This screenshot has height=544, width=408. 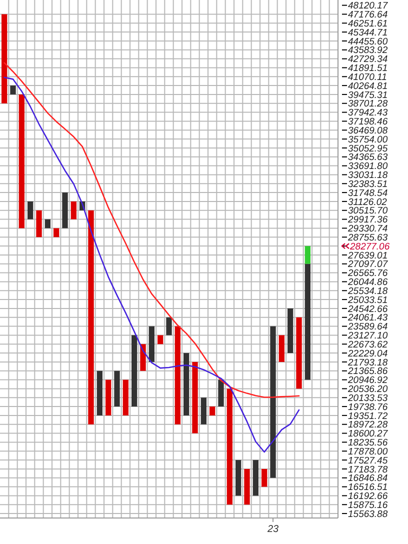 I want to click on y-tick-label: 20946.92, so click(x=367, y=380).